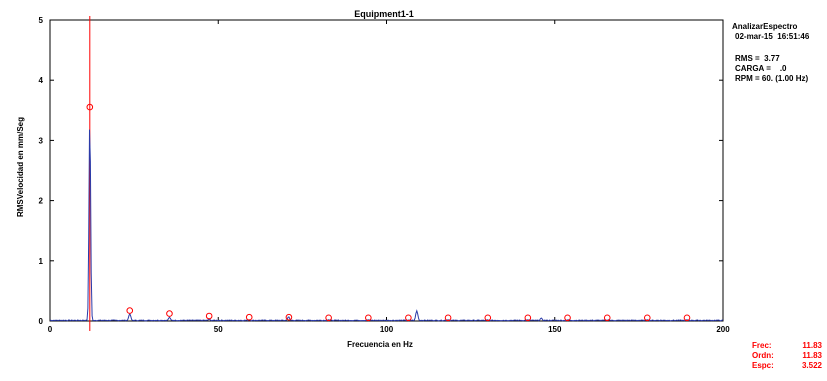 The width and height of the screenshot is (827, 381). I want to click on y-tick-label: 2, so click(41, 201).